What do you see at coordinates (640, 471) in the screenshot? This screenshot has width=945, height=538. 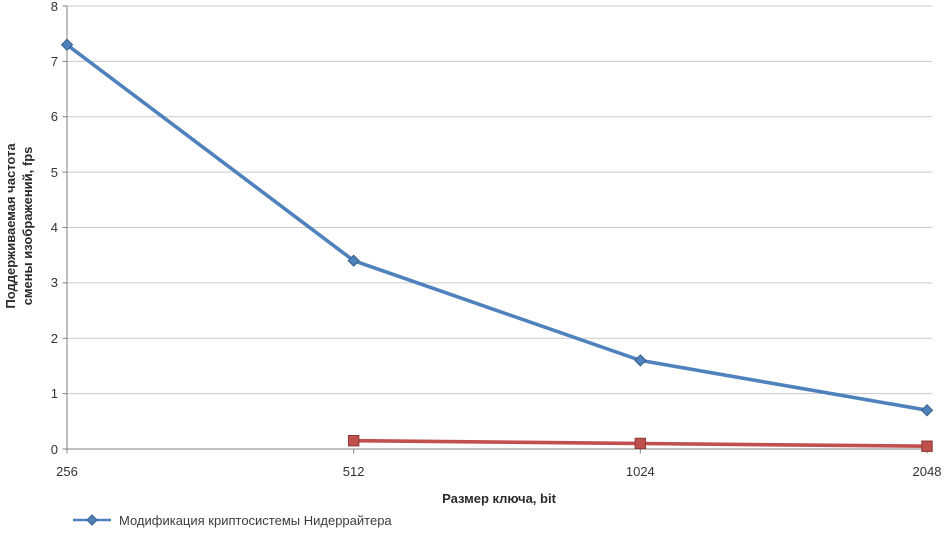 I see `x-tick-label: 1024` at bounding box center [640, 471].